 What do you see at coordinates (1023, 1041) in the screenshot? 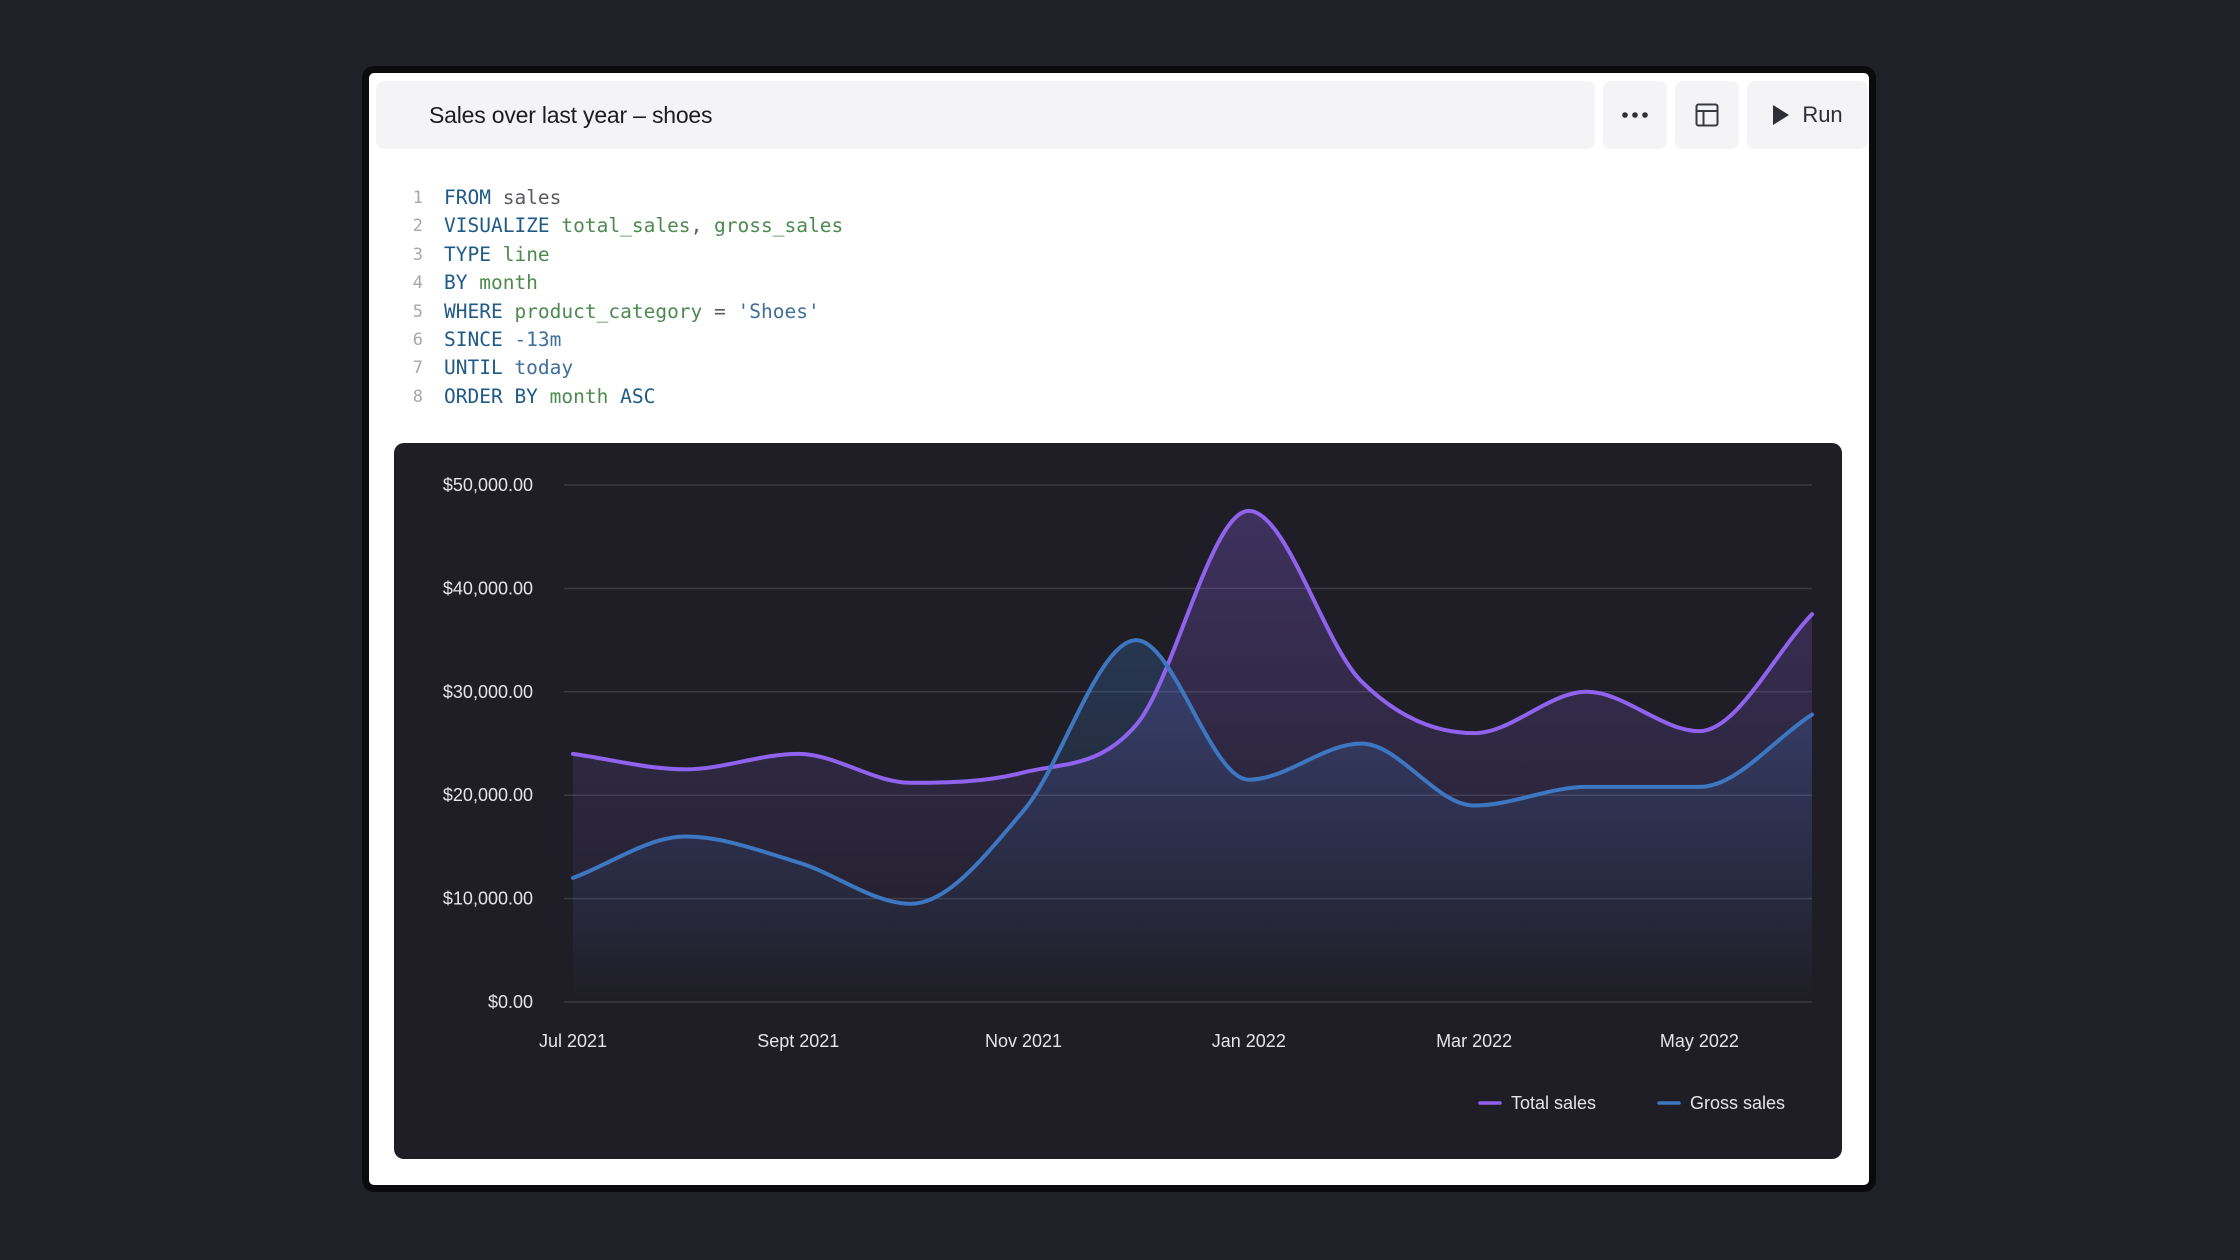
I see `x-tick-label: Nov 2021` at bounding box center [1023, 1041].